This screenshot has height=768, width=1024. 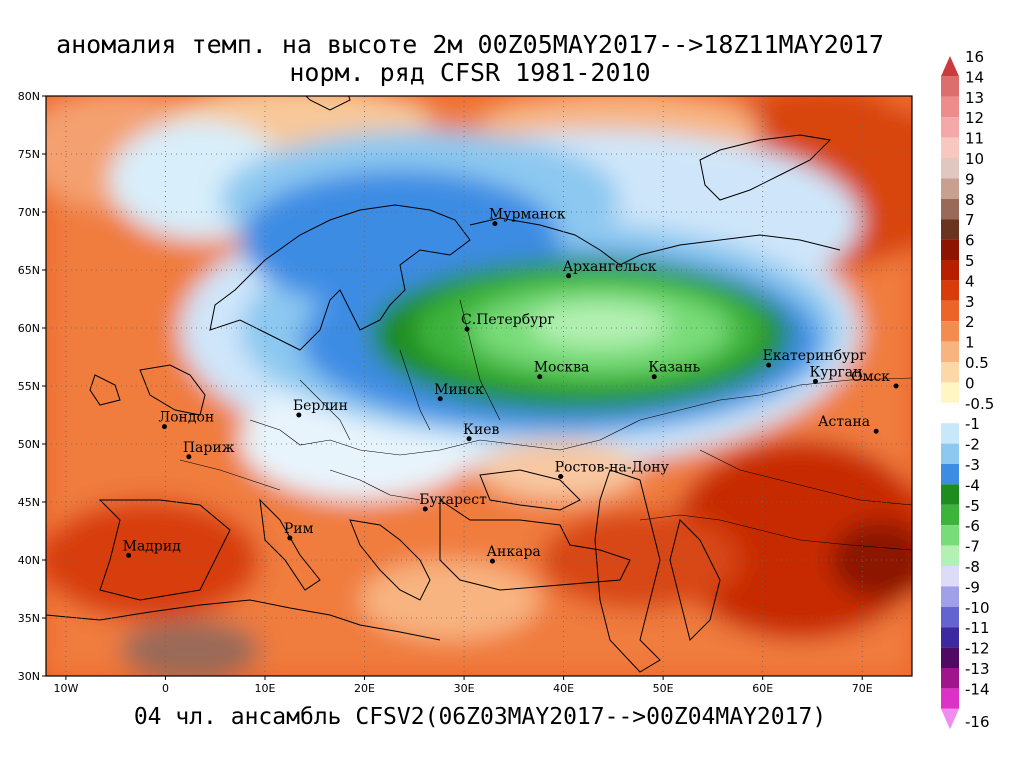 What do you see at coordinates (29, 618) in the screenshot?
I see `lat-label: 35N` at bounding box center [29, 618].